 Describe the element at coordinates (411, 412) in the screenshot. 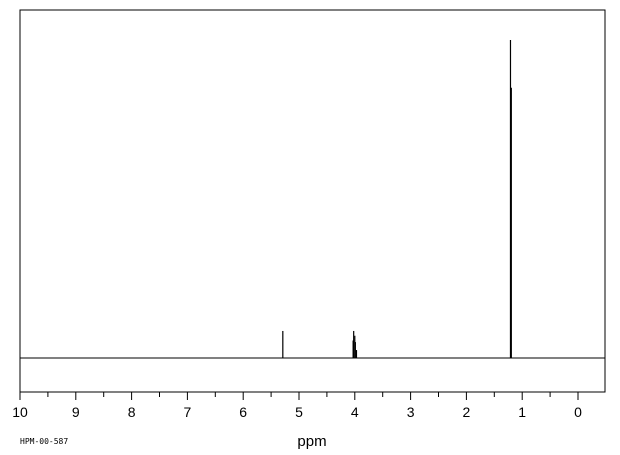

I see `tick-label: 3` at that location.